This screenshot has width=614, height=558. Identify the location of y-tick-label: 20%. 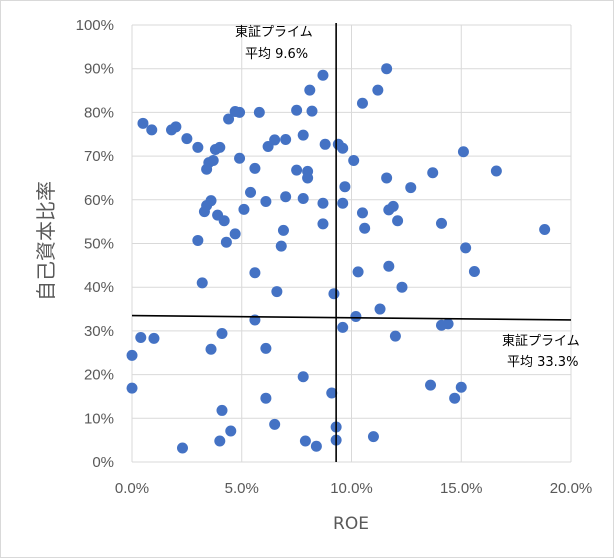
(99, 375).